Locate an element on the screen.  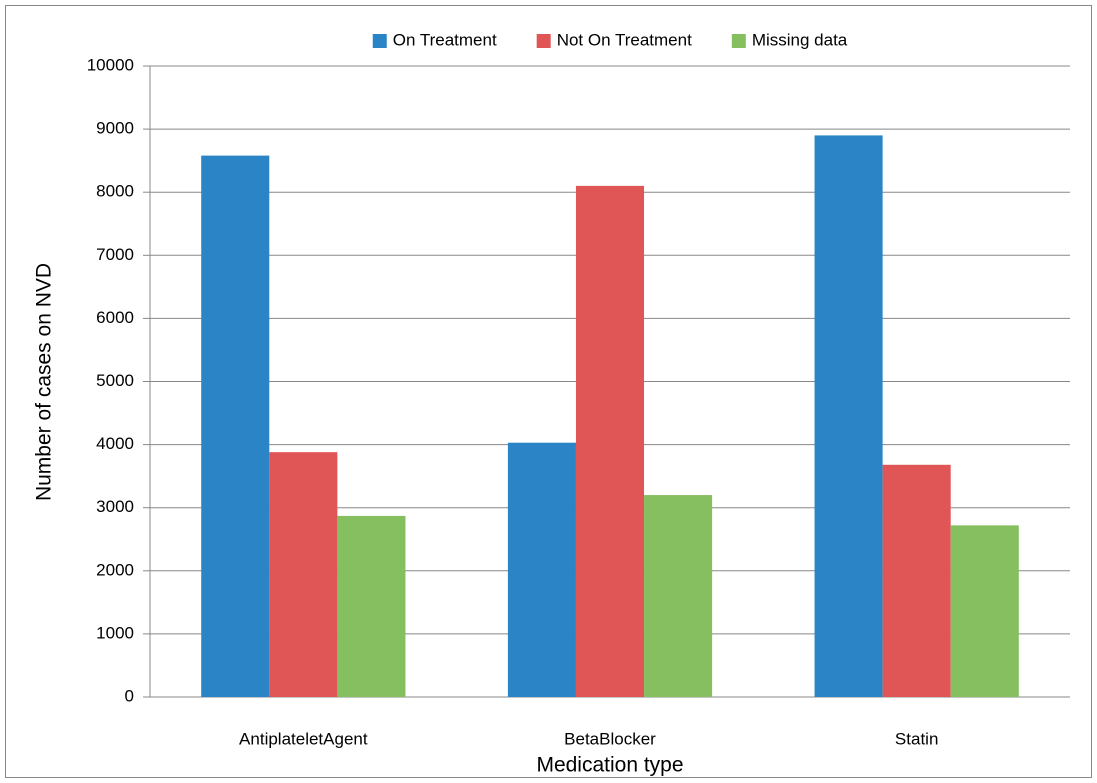
legend-label: Missing data is located at coordinates (800, 39).